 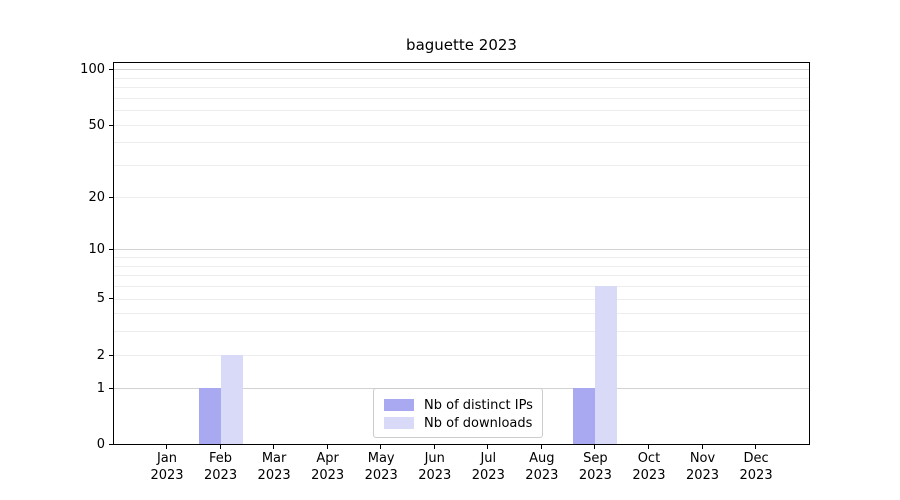 I want to click on legend-item-distinct-ips: Nb of distinct IPs, so click(x=463, y=405).